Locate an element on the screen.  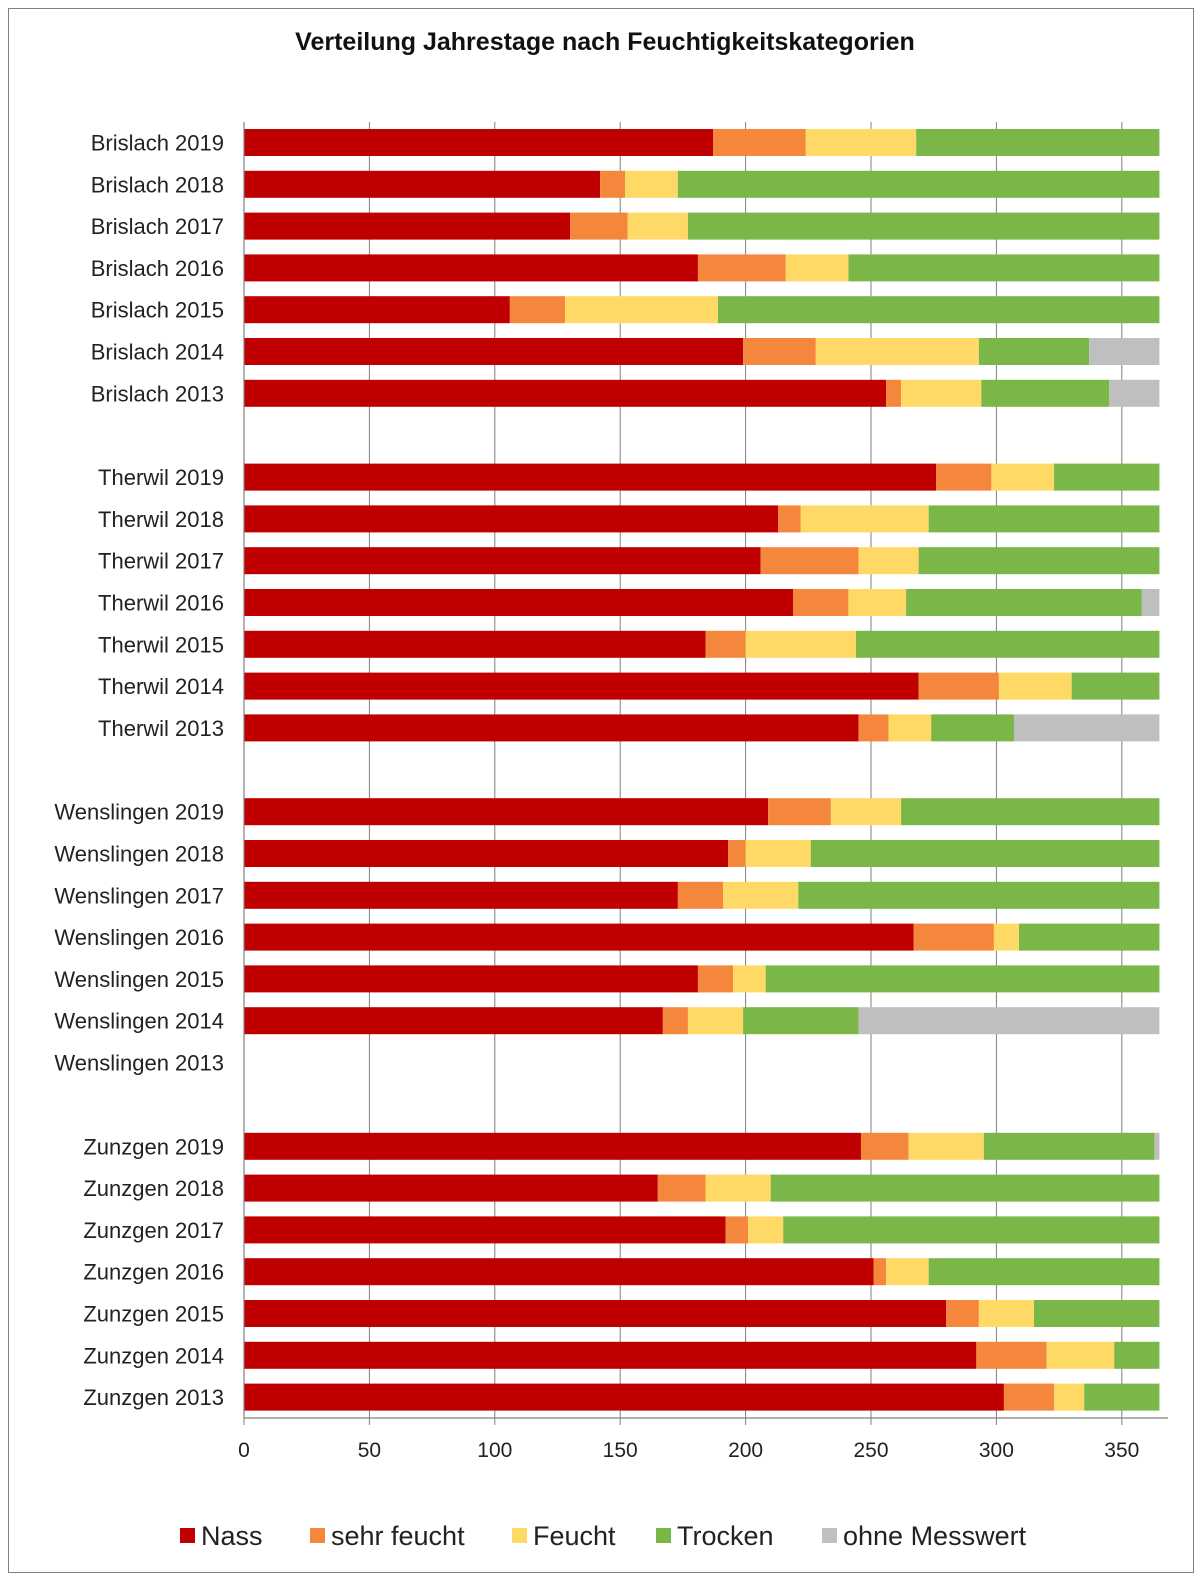
category-label: Therwil 2015 is located at coordinates (161, 644).